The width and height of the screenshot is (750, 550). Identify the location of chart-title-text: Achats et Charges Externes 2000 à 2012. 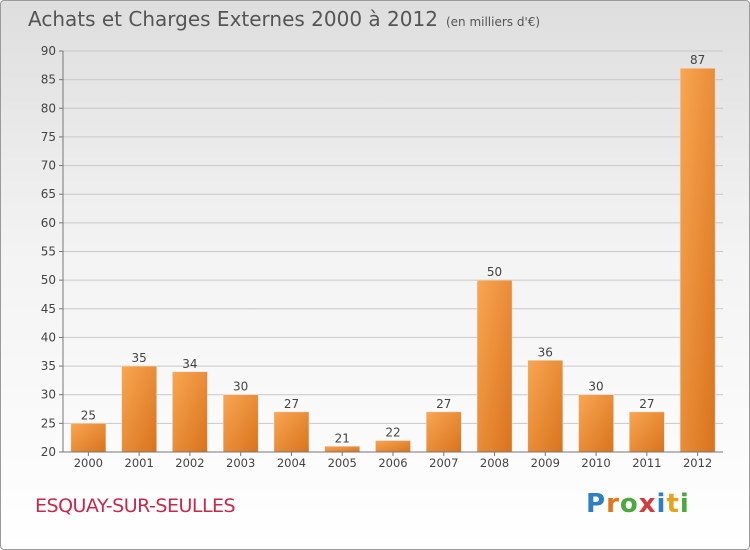
(233, 19).